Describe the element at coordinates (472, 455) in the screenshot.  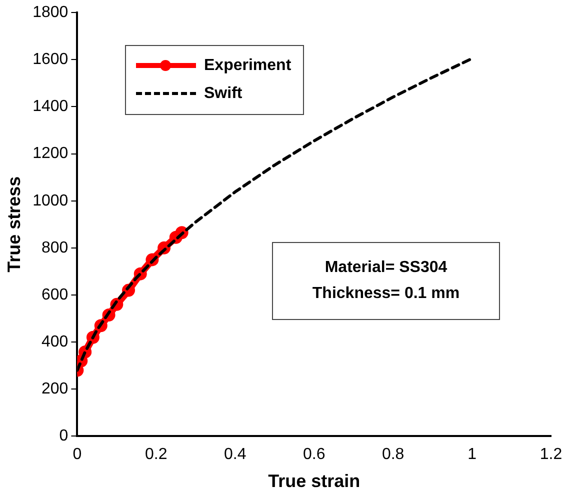
I see `x-tick-label: 1` at that location.